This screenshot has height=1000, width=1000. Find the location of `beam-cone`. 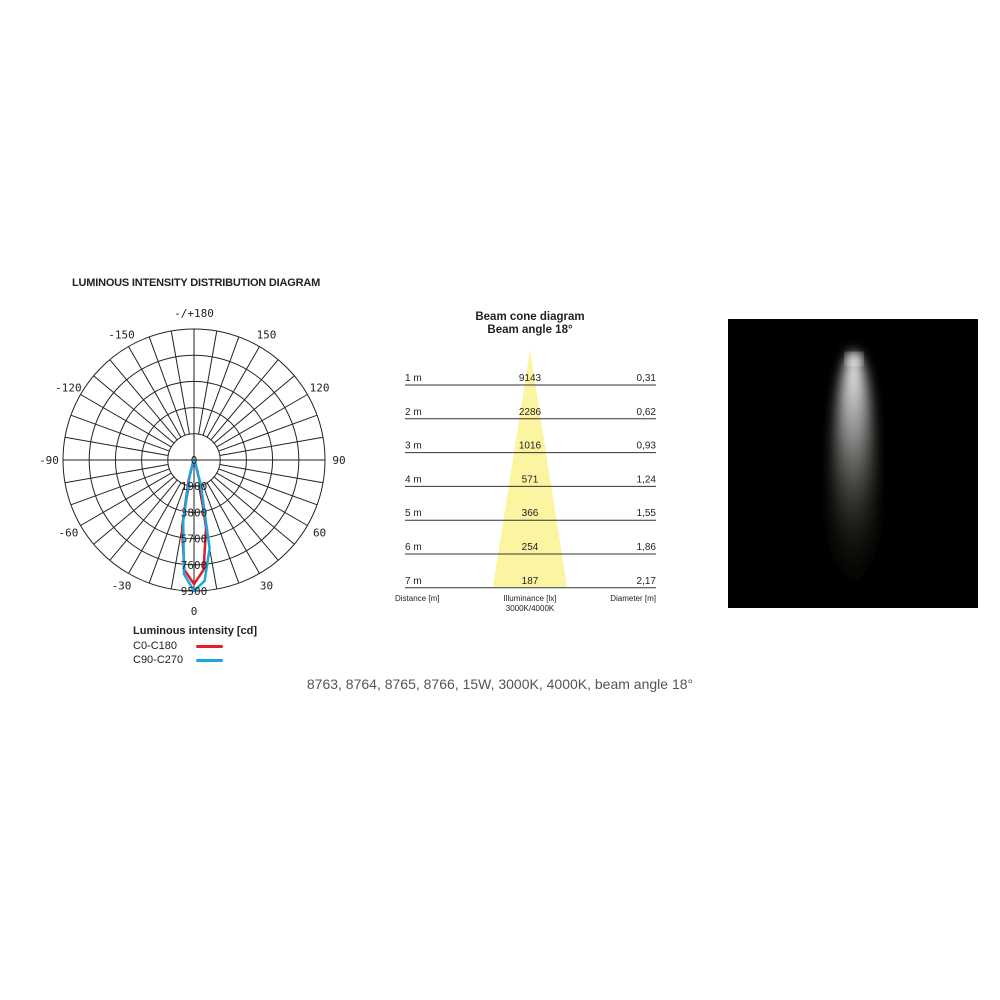

beam-cone is located at coordinates (530, 468).